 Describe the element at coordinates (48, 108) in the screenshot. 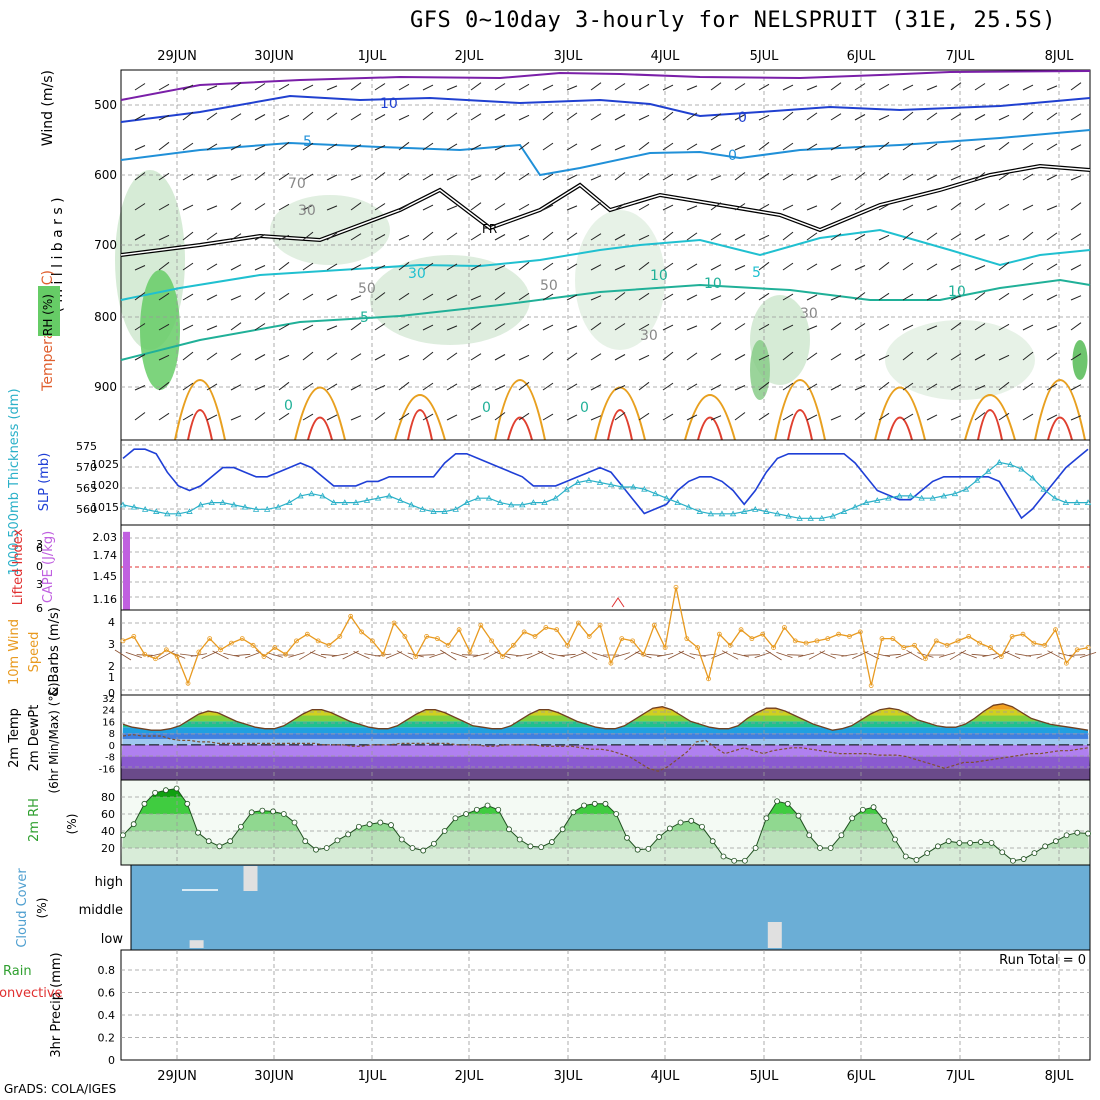

I see `wind-axis-label: Wind (m/s)` at that location.